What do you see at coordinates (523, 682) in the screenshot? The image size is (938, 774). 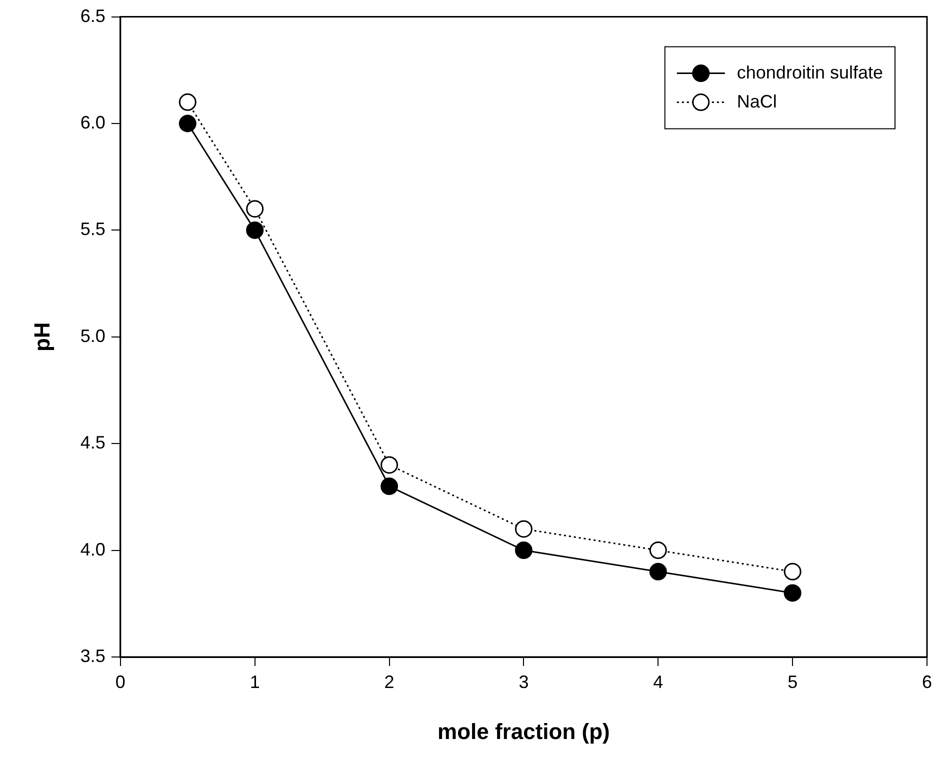 I see `x-tick-label: 3` at bounding box center [523, 682].